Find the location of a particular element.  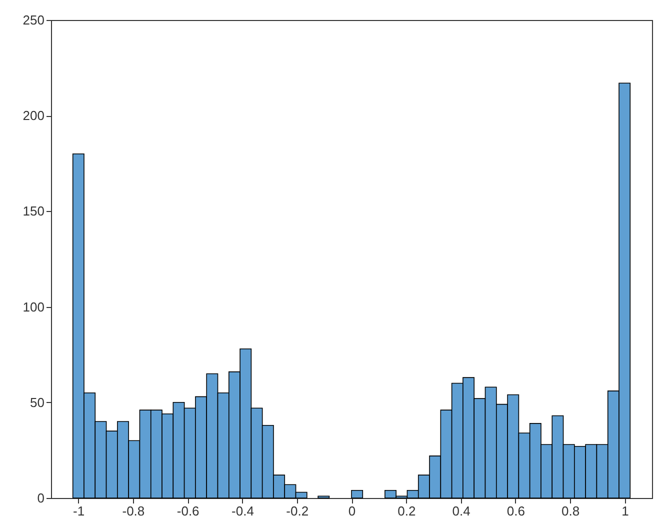

y-tick-label: 150 is located at coordinates (33, 211).